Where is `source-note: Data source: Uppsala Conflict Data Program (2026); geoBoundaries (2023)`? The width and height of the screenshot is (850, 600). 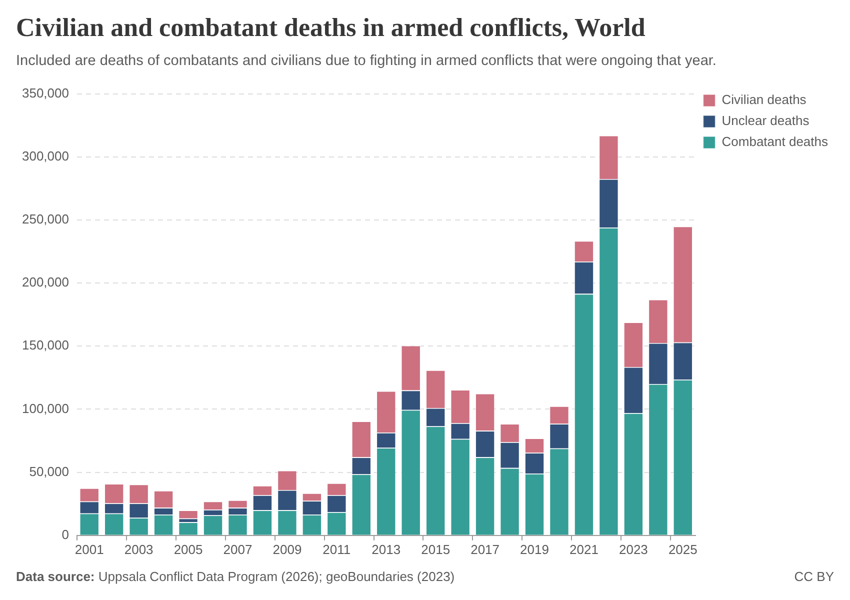
source-note: Data source: Uppsala Conflict Data Program (2026); geoBoundaries (2023) is located at coordinates (235, 576).